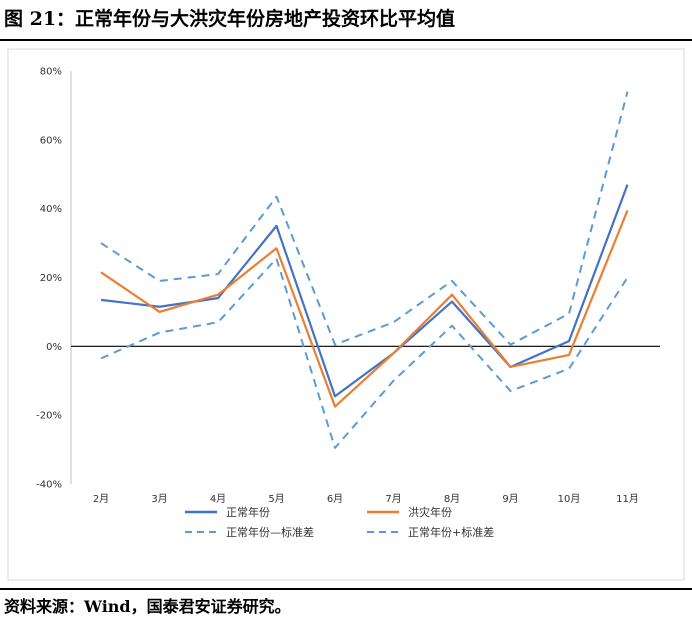 This screenshot has width=692, height=626. Describe the element at coordinates (452, 499) in the screenshot. I see `x-tick-label: 8月` at that location.